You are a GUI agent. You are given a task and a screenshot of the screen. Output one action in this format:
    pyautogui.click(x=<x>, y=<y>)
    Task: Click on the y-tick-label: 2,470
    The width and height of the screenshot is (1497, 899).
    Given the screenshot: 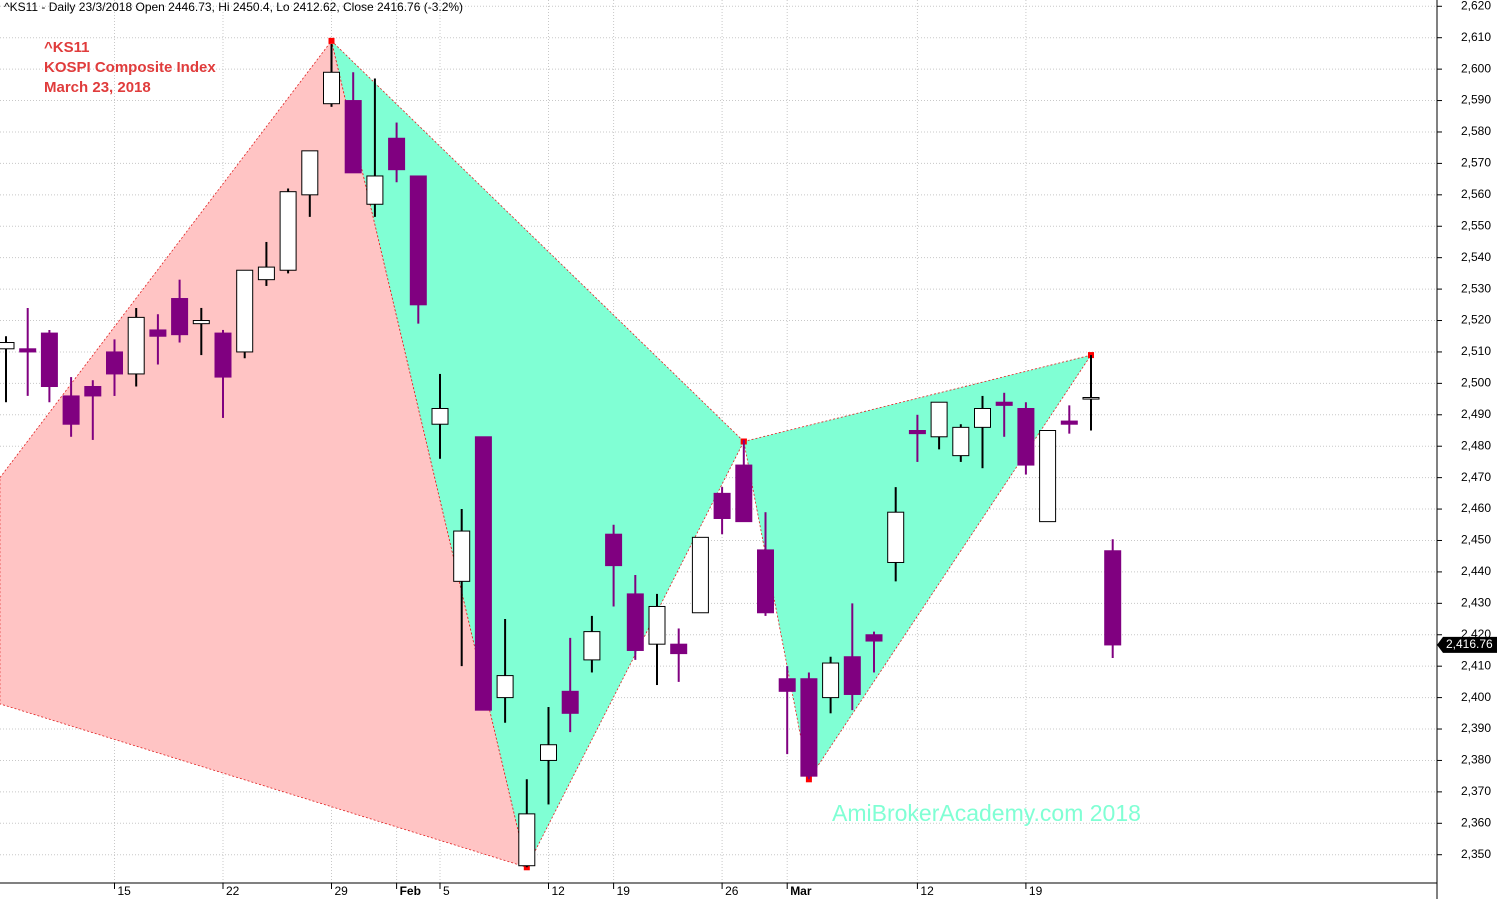 What is the action you would take?
    pyautogui.click(x=1476, y=477)
    